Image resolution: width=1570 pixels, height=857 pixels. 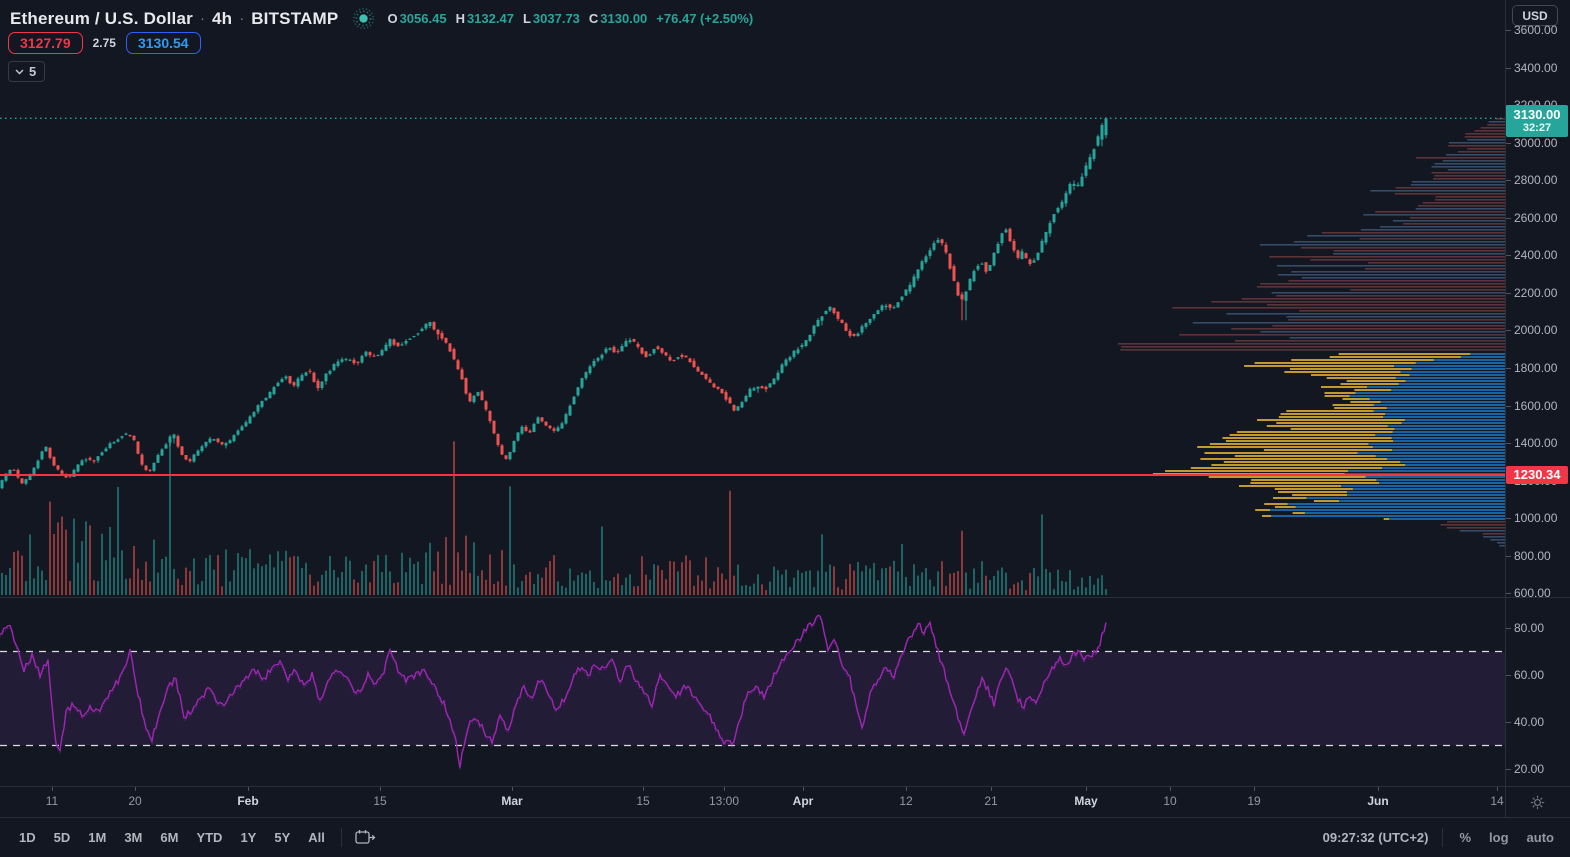 I want to click on current-price-value: 3130.00, so click(x=1537, y=114).